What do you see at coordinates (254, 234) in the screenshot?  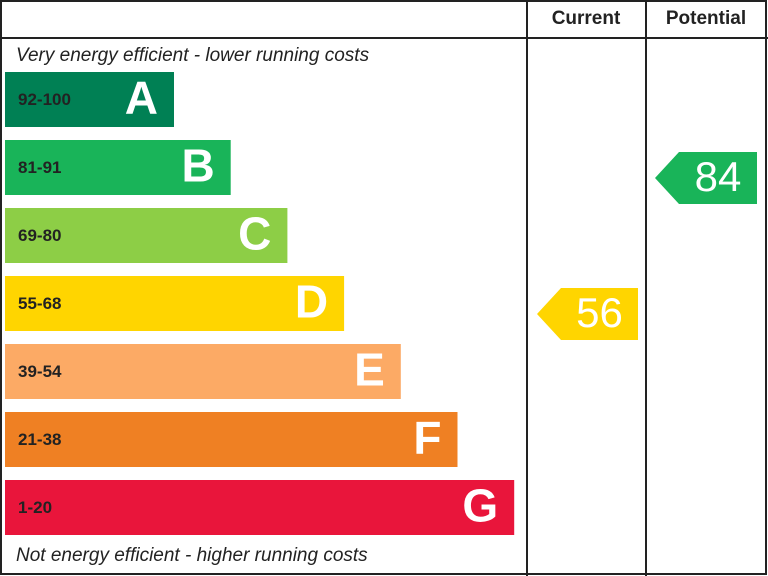 I see `band-letter: C` at bounding box center [254, 234].